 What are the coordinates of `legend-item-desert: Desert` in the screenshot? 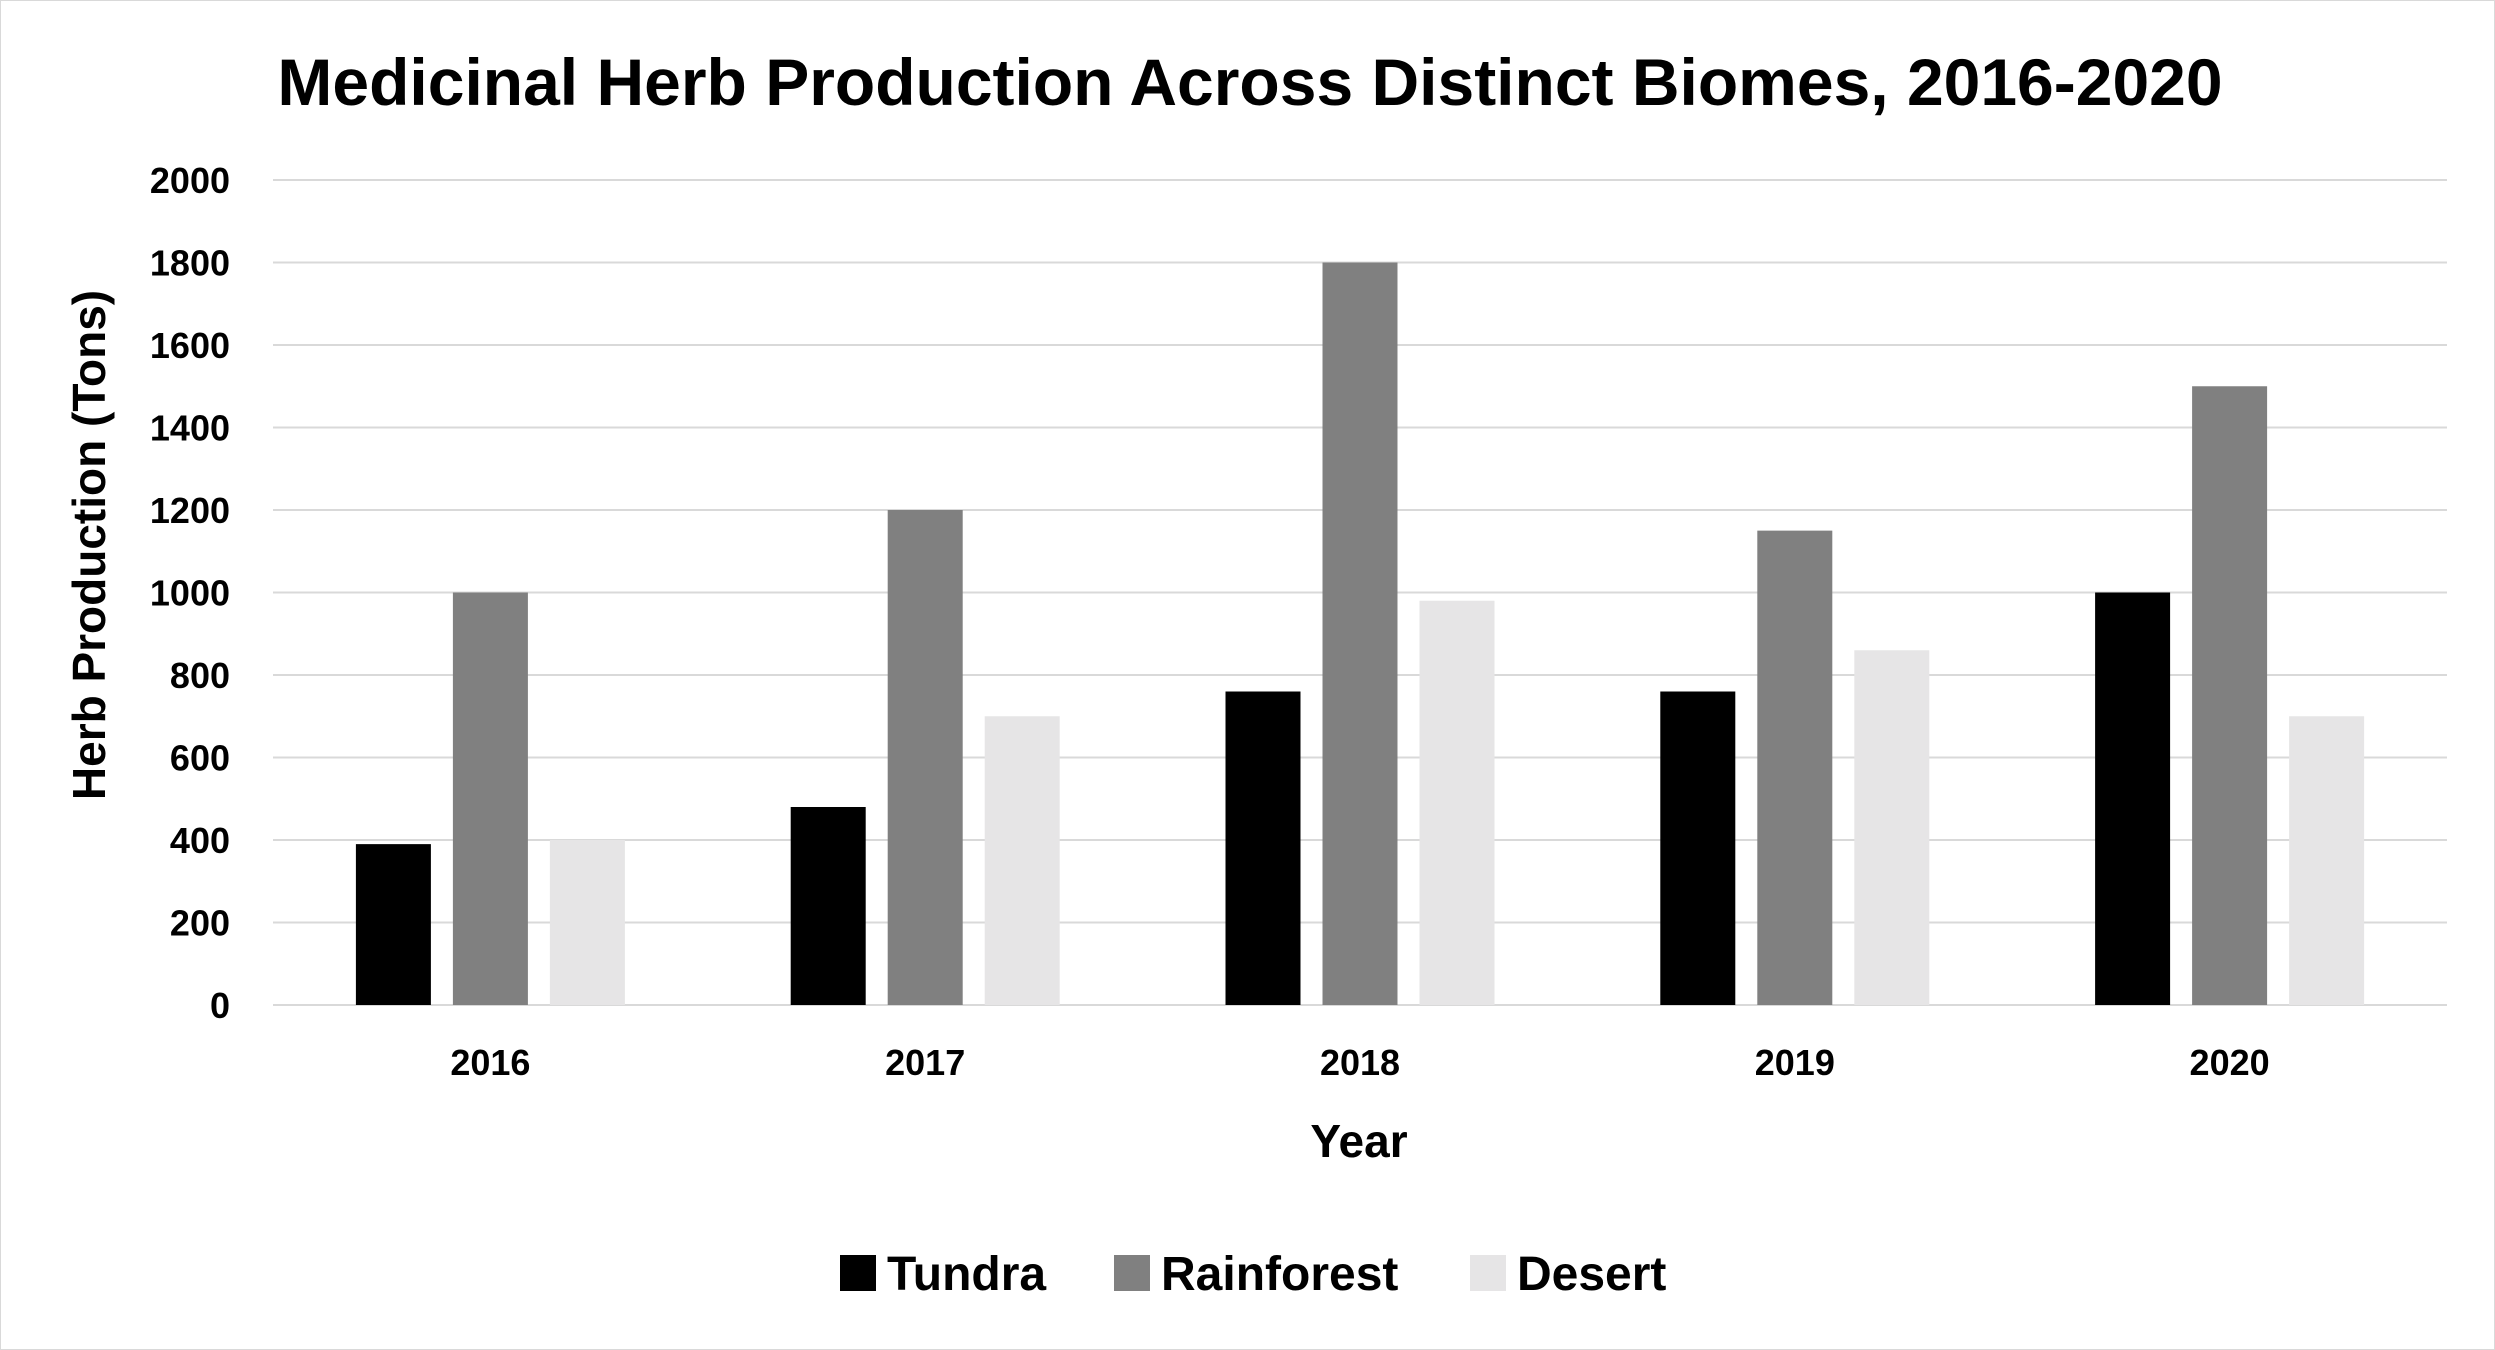 It's located at (1568, 1274).